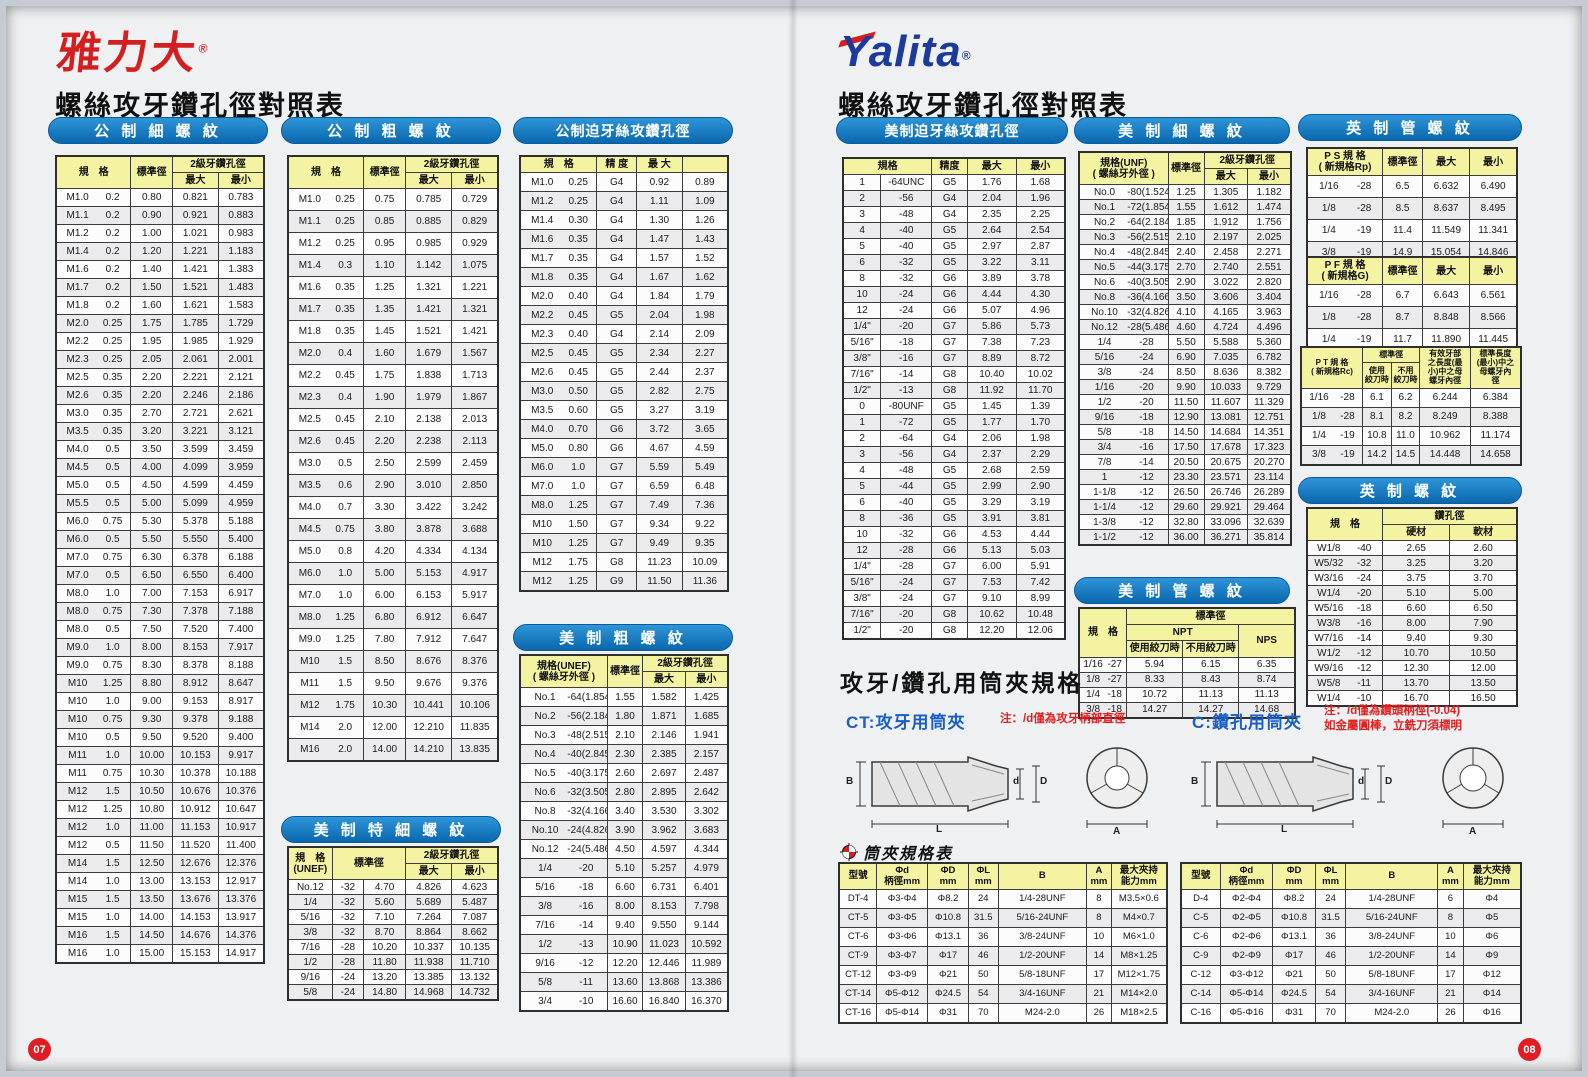  Describe the element at coordinates (326, 618) in the screenshot. I see `table-cell: M8.0 1.25` at that location.